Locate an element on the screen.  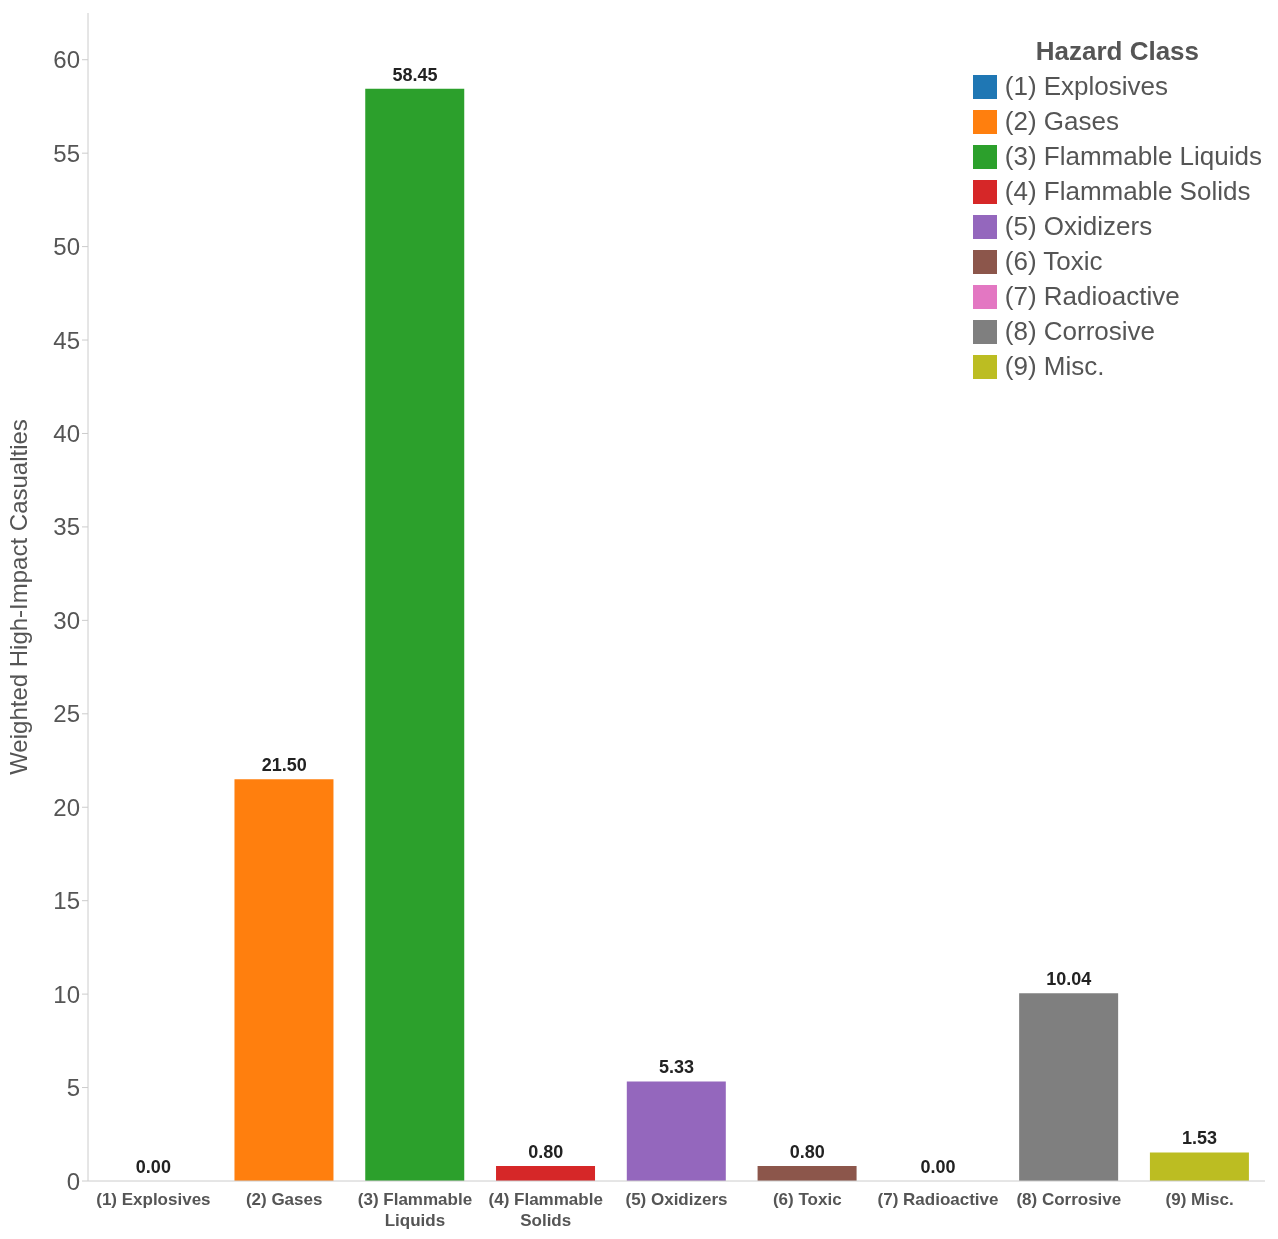
legend-label: (6) Toxic is located at coordinates (1053, 261).